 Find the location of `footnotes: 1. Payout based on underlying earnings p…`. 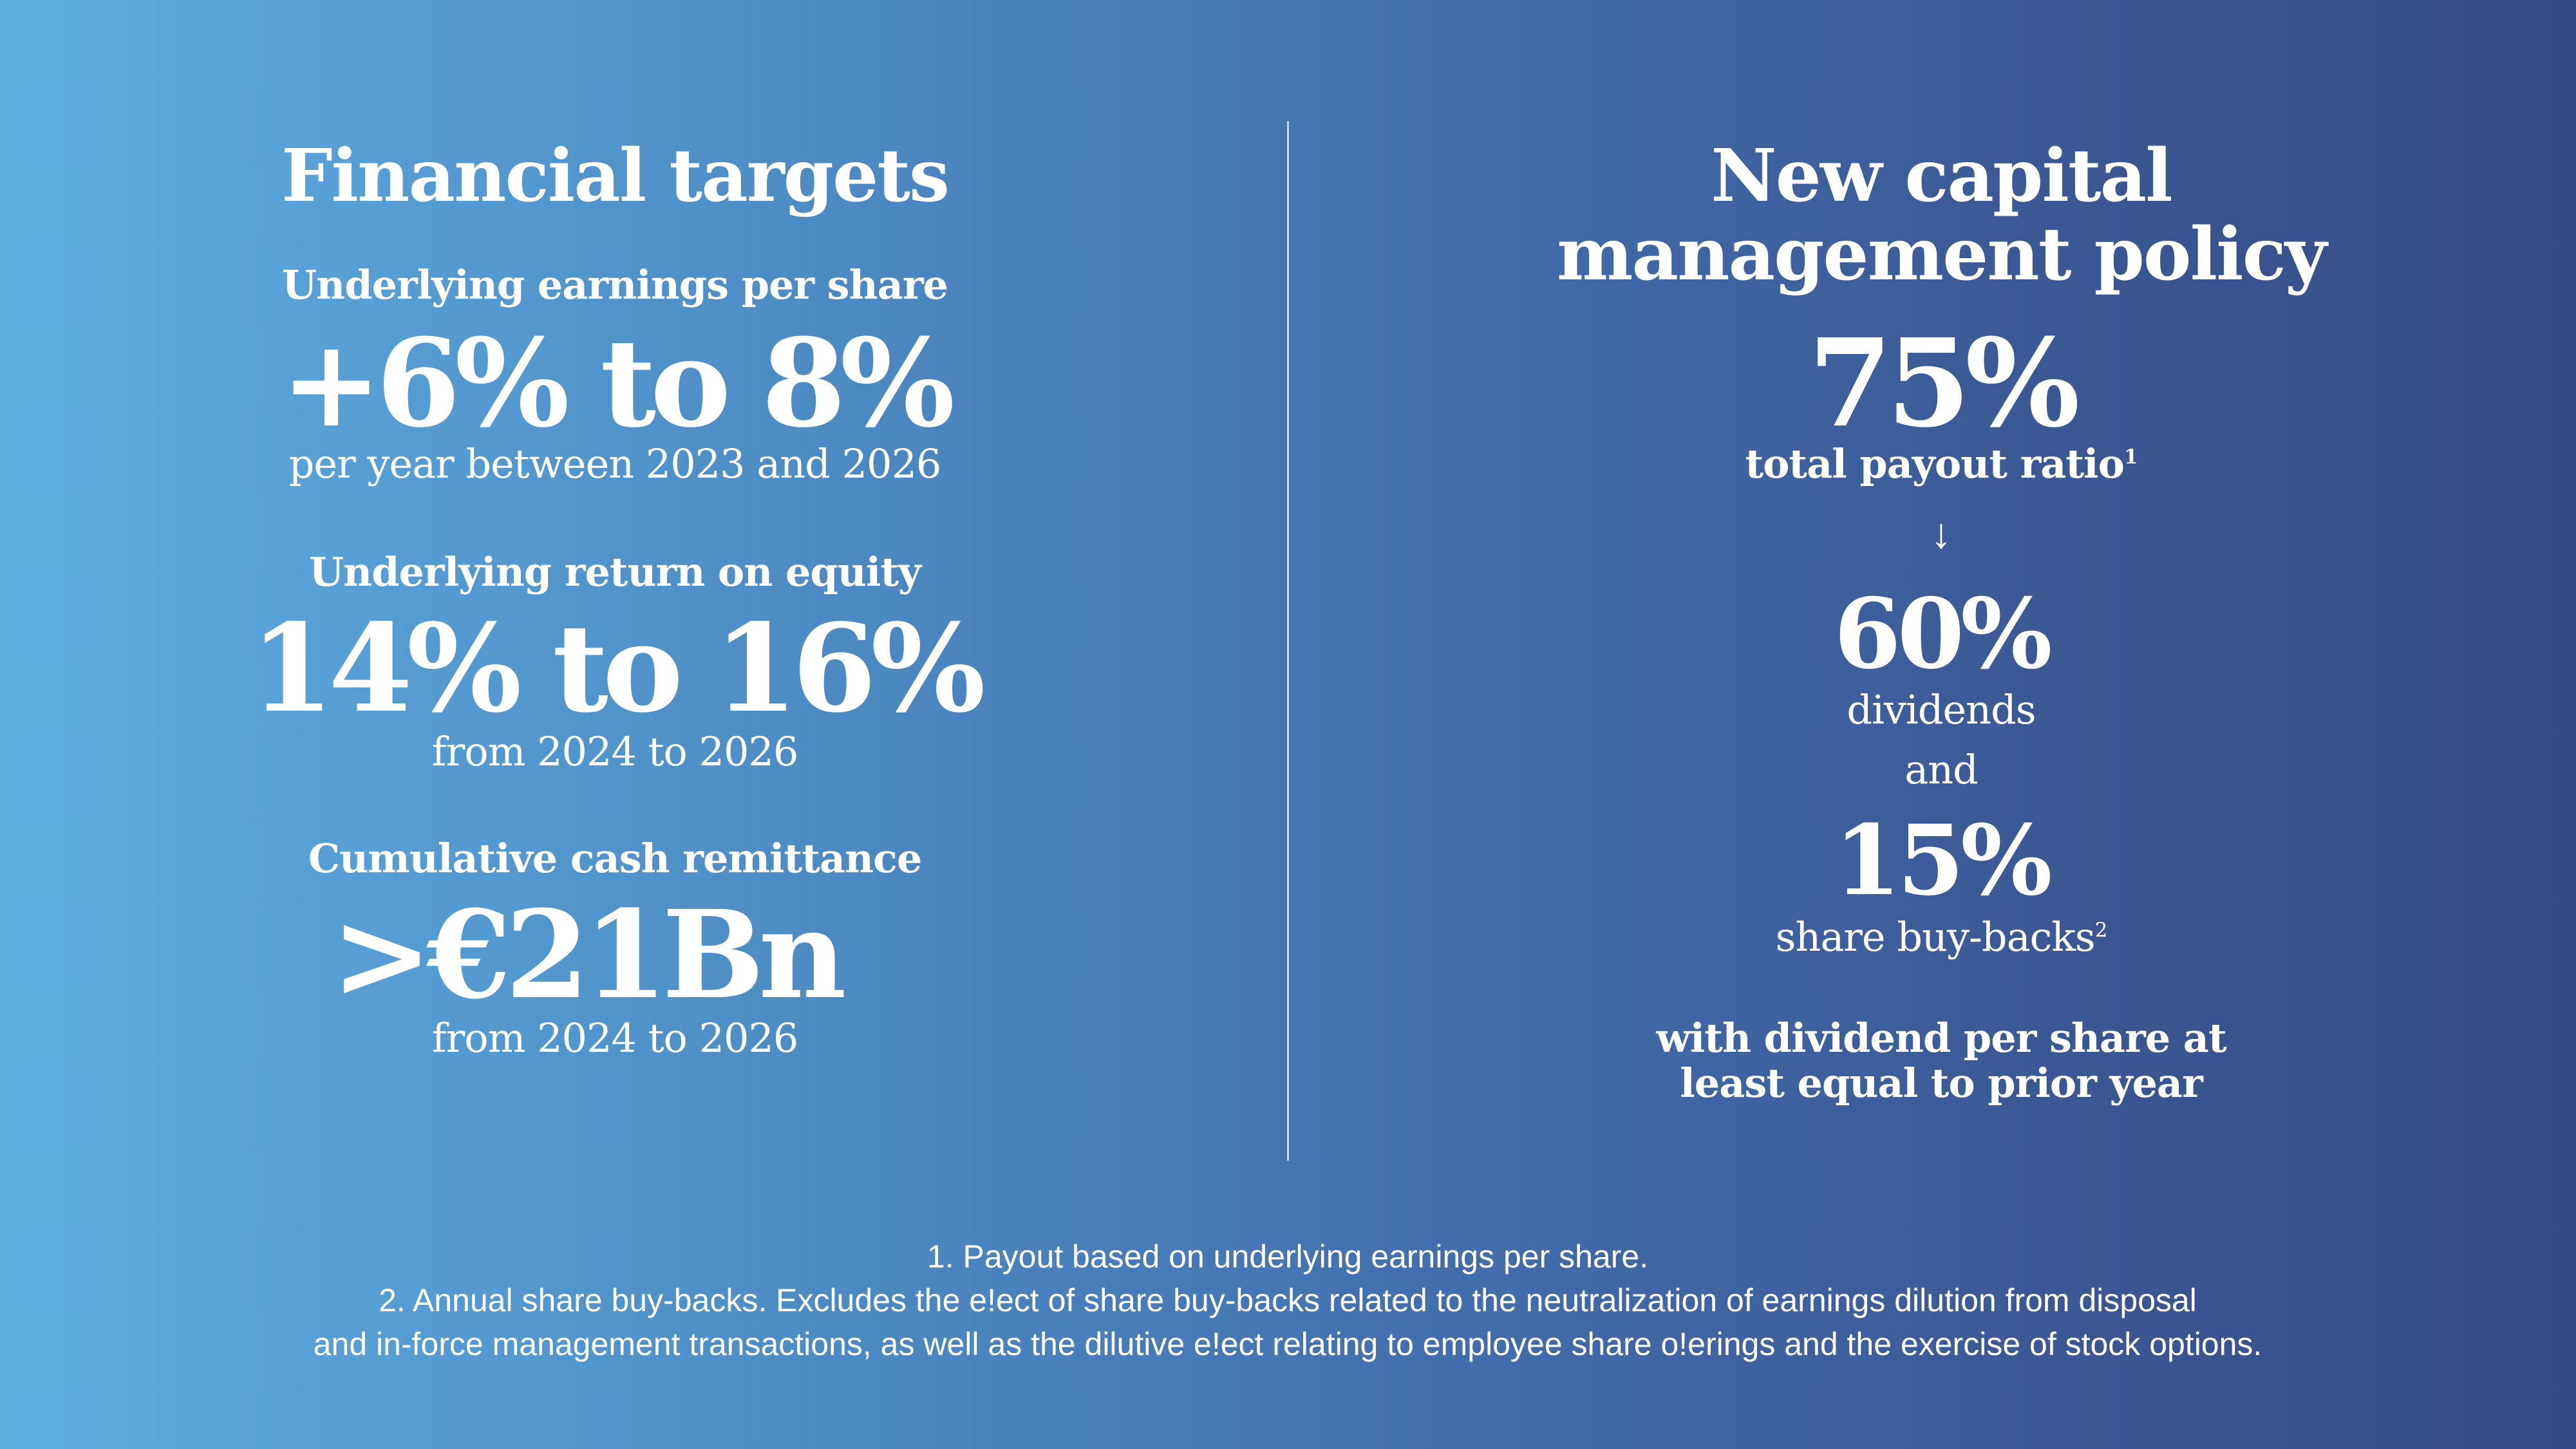

footnotes: 1. Payout based on underlying earnings p… is located at coordinates (1288, 1300).